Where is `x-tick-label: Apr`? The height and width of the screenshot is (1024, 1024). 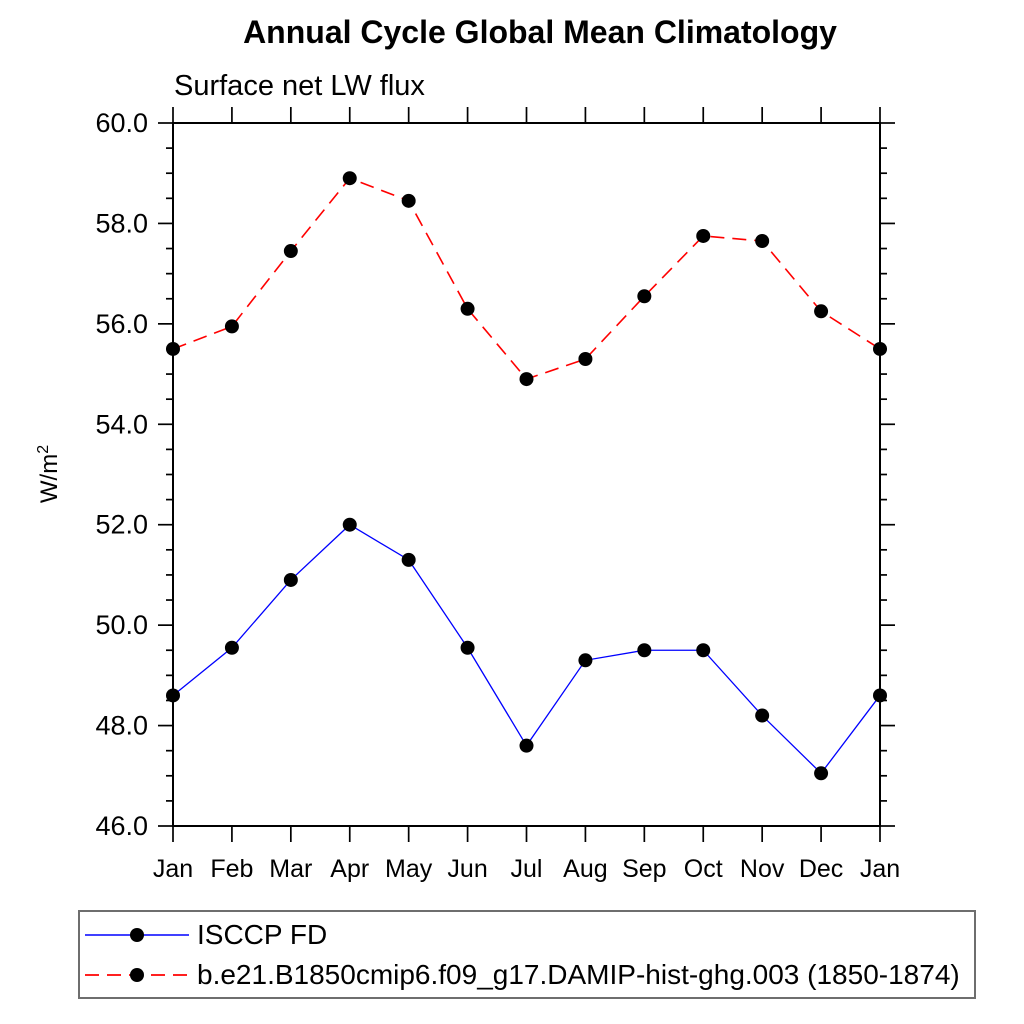 x-tick-label: Apr is located at coordinates (349, 869).